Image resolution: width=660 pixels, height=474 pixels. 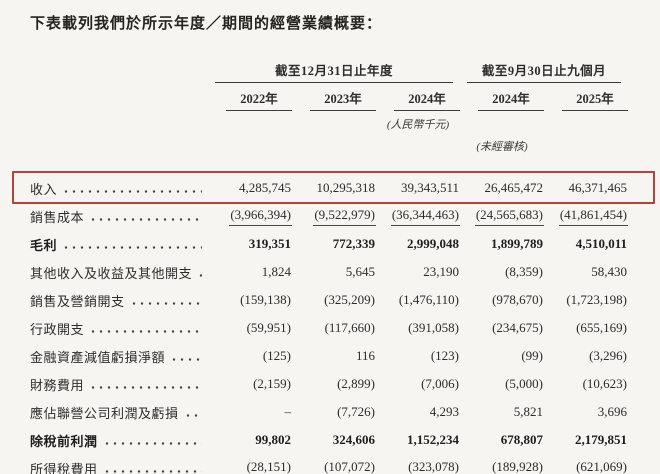 What do you see at coordinates (418, 300) in the screenshot?
I see `value-cell: (1,476,110)` at bounding box center [418, 300].